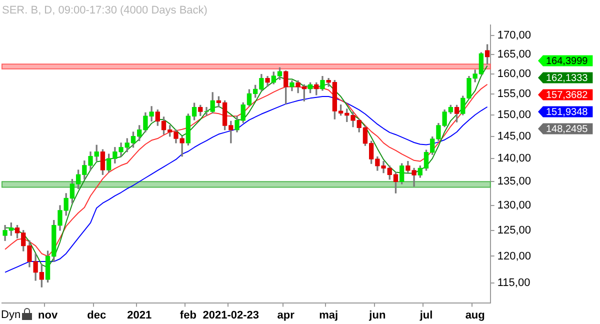 The height and width of the screenshot is (324, 600). What do you see at coordinates (105, 10) in the screenshot?
I see `chart-title: SER. B, D, 09:00-17:30 (4000 Days Back)` at bounding box center [105, 10].